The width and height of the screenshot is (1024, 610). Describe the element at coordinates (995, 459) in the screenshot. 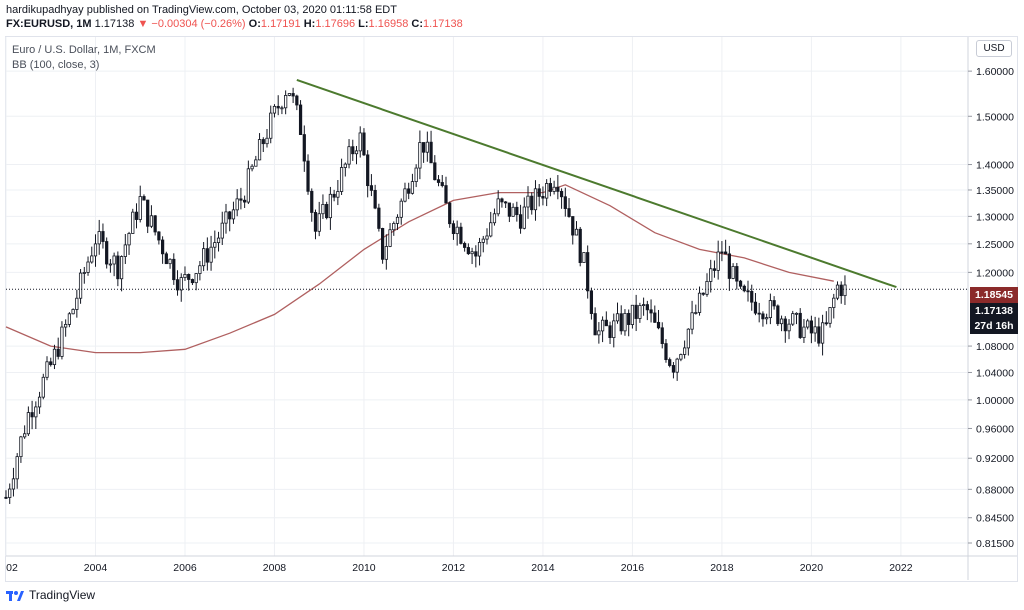

I see `y-tick-label: 0.92000` at that location.